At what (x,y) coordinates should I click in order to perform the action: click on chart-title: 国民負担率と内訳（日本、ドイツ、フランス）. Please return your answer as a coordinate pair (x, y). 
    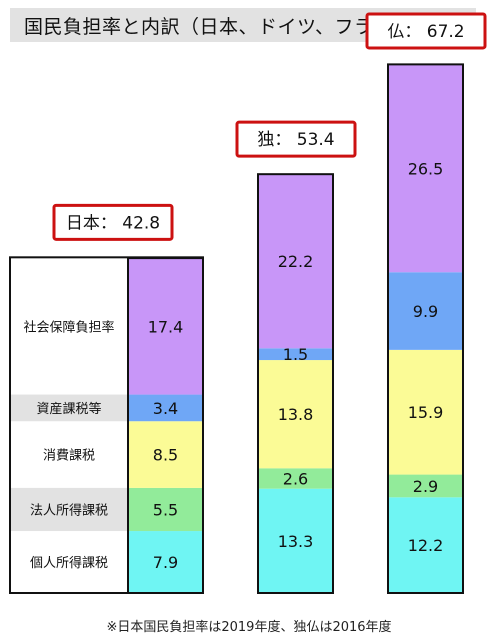
    Looking at the image, I should click on (228, 26).